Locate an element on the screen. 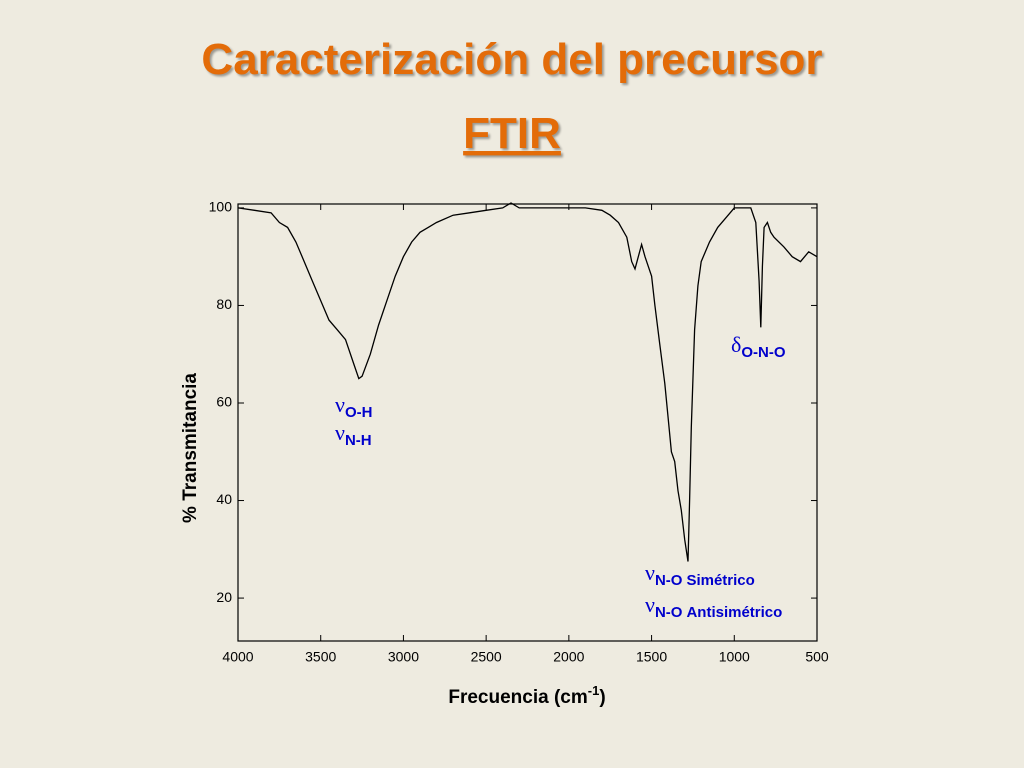 The width and height of the screenshot is (1024, 768). annotation-suffix: Simétrico is located at coordinates (720, 580).